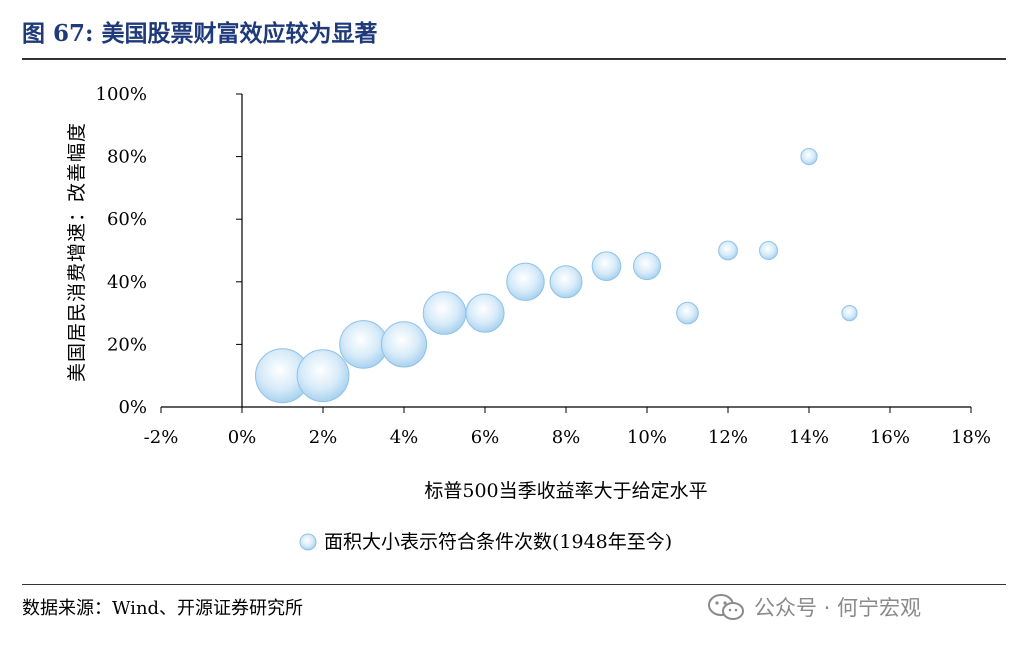 Image resolution: width=1024 pixels, height=650 pixels. I want to click on x-tick-label: 12%, so click(728, 437).